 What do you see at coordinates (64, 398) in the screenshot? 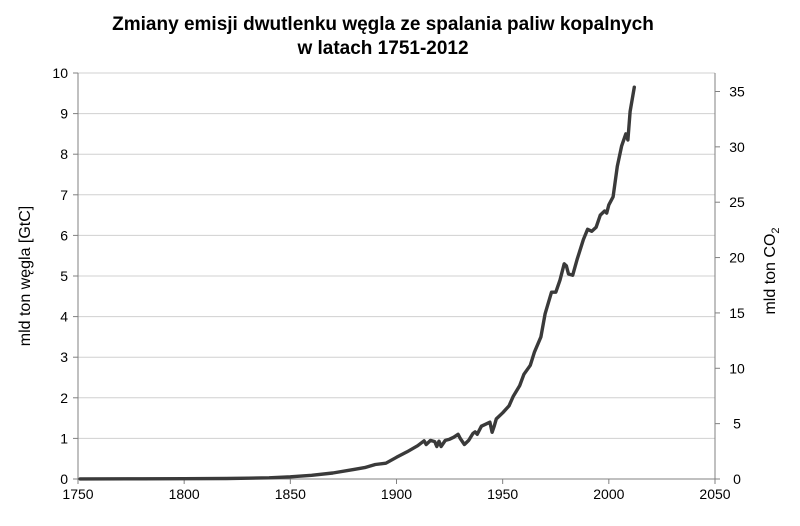
I see `y-tick-label-2: 2` at bounding box center [64, 398].